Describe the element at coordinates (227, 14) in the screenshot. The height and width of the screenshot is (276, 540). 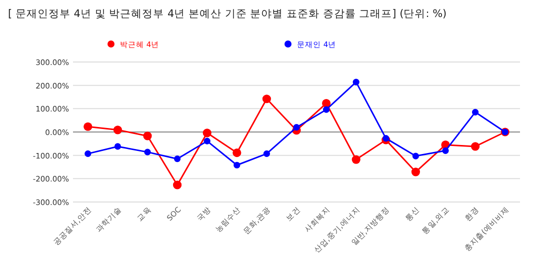
I see `title: [ 문재인정부 4년 및 박근혜정부 4년 본예산 기준 분야별 표준화 증감률 그래프] (단위: %)` at that location.